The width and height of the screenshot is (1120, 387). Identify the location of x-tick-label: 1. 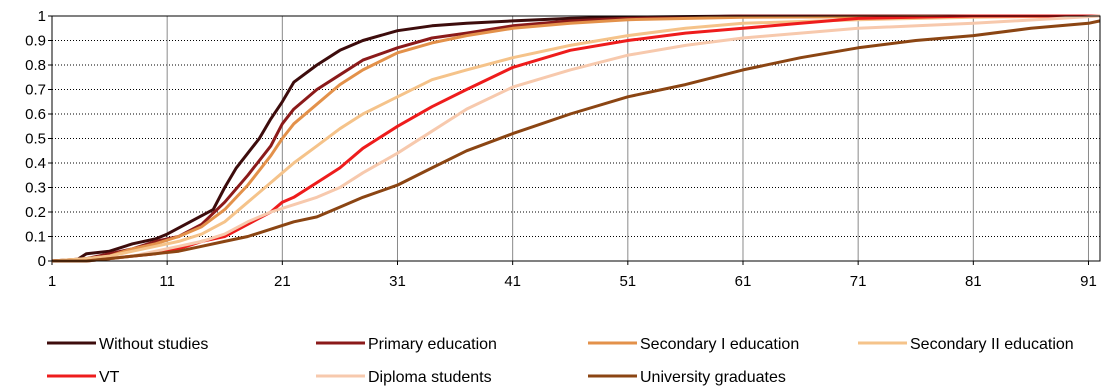
(52, 281).